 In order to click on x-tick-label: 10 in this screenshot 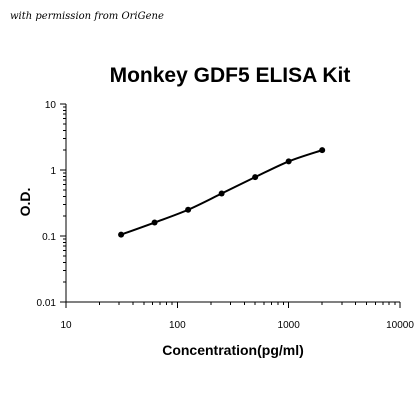, I will do `click(66, 325)`.